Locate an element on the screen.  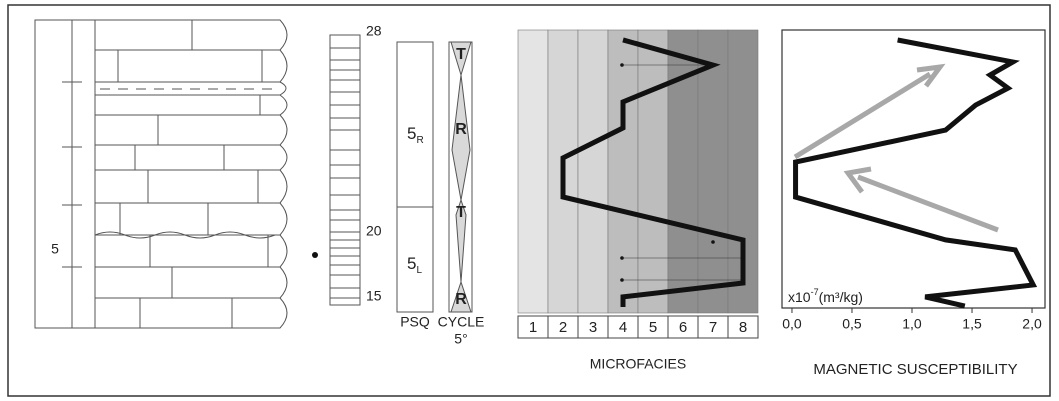
x-tick-label: 8 is located at coordinates (743, 327).